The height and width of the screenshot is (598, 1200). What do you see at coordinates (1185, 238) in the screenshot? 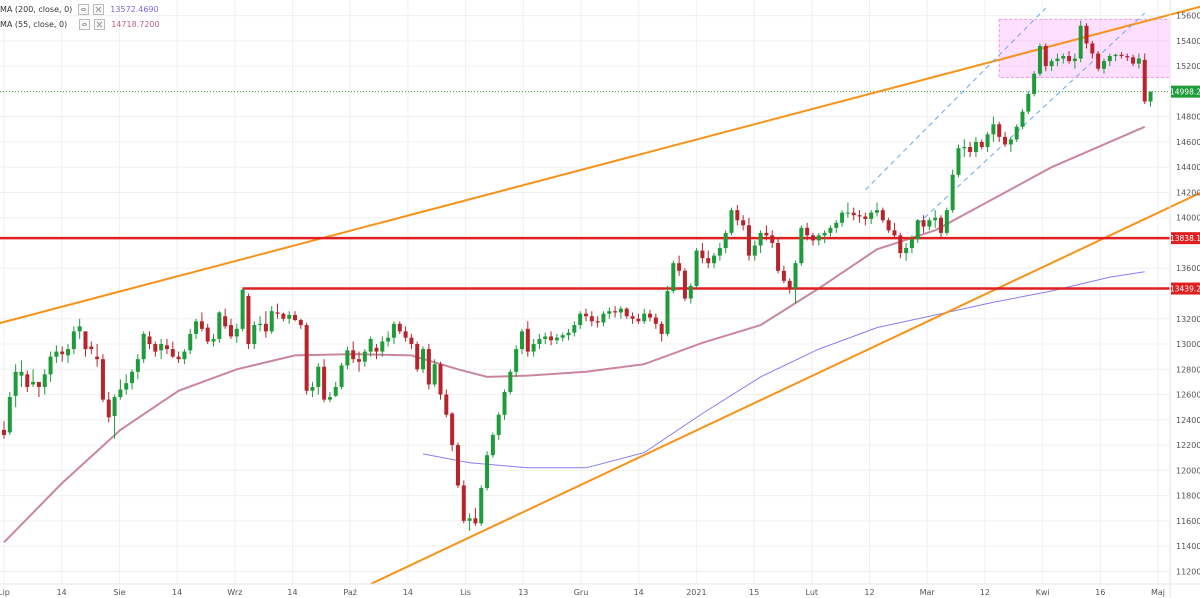
I see `price-label-text: 13838.1` at bounding box center [1185, 238].